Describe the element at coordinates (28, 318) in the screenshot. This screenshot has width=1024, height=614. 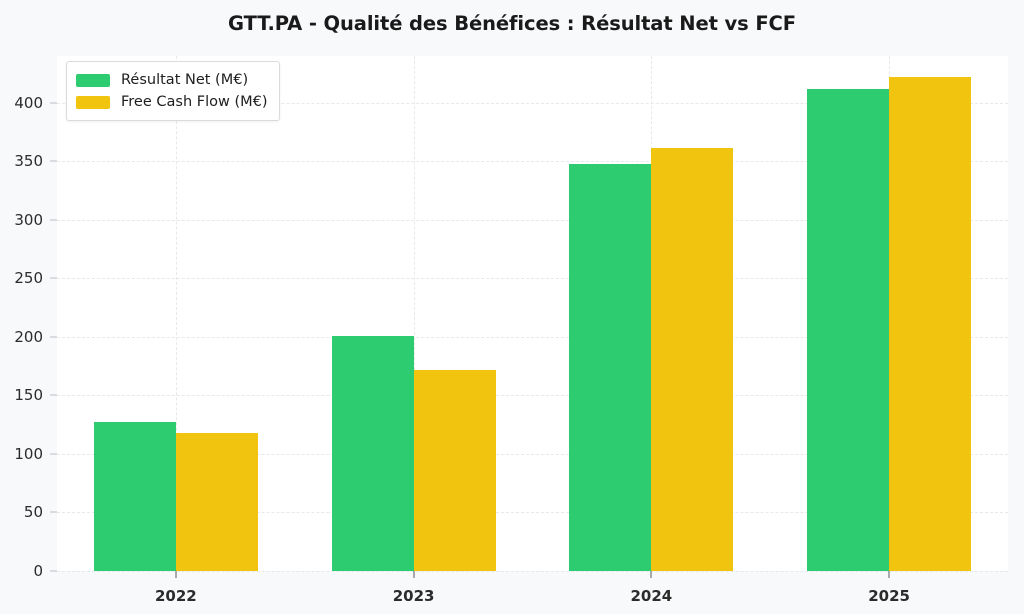
I see `y-axis: 0 50 100 150 200 250 300 350 400` at that location.